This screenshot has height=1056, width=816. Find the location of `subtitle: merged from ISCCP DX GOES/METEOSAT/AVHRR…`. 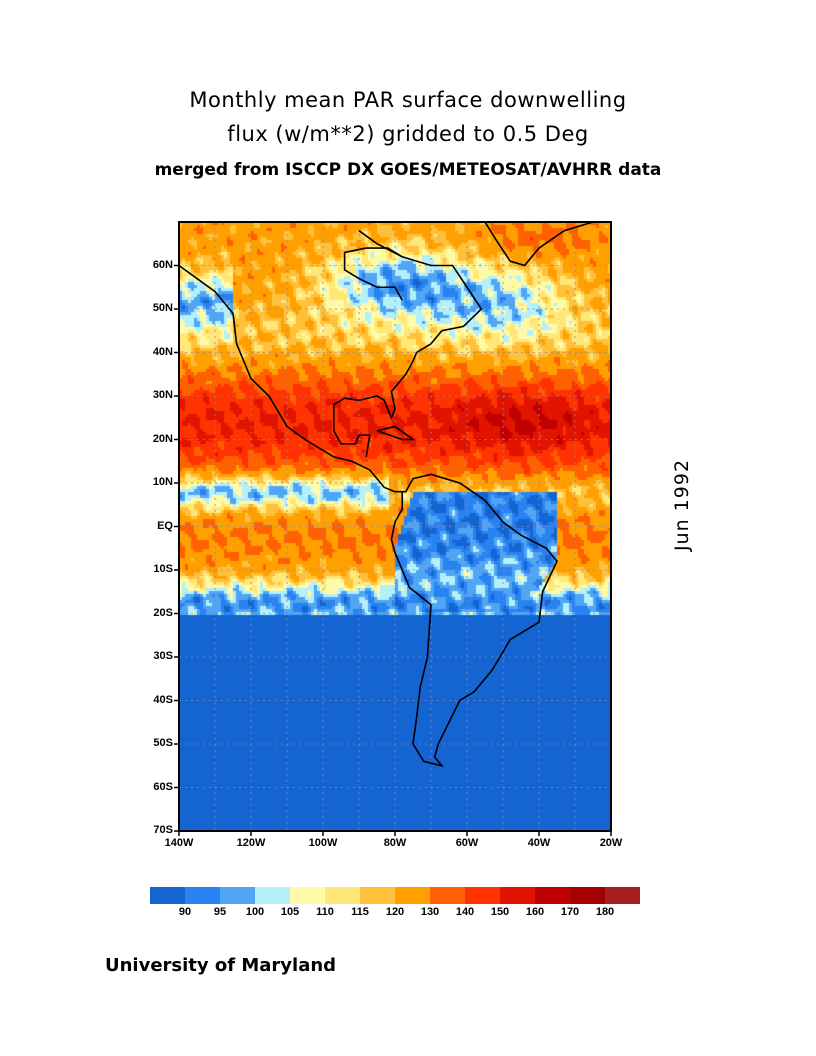

subtitle: merged from ISCCP DX GOES/METEOSAT/AVHRR… is located at coordinates (408, 170).